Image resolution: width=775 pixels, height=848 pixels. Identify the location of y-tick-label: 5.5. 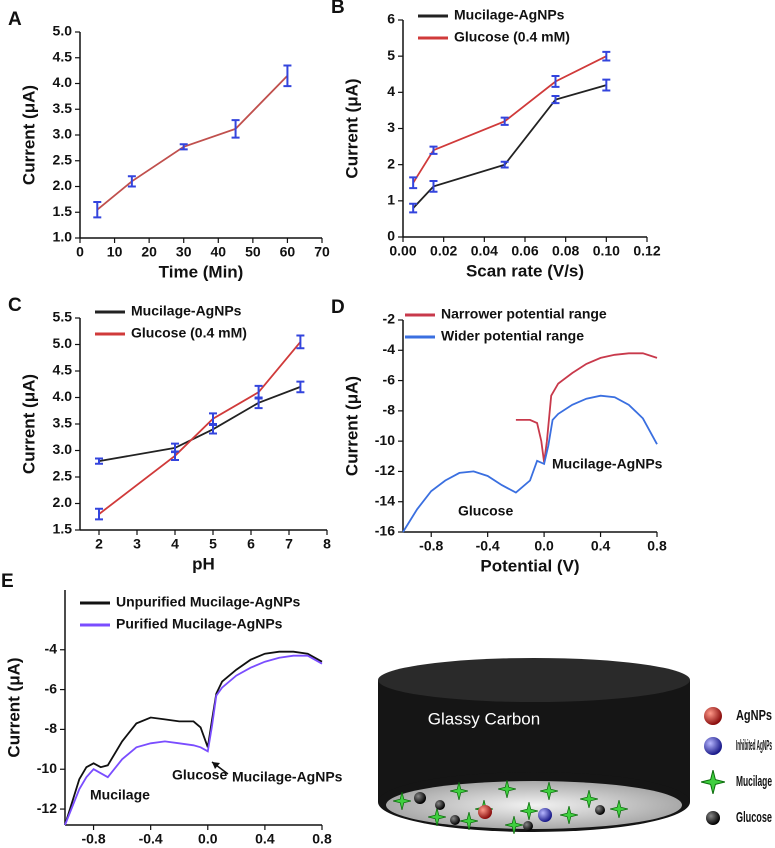
(63, 317).